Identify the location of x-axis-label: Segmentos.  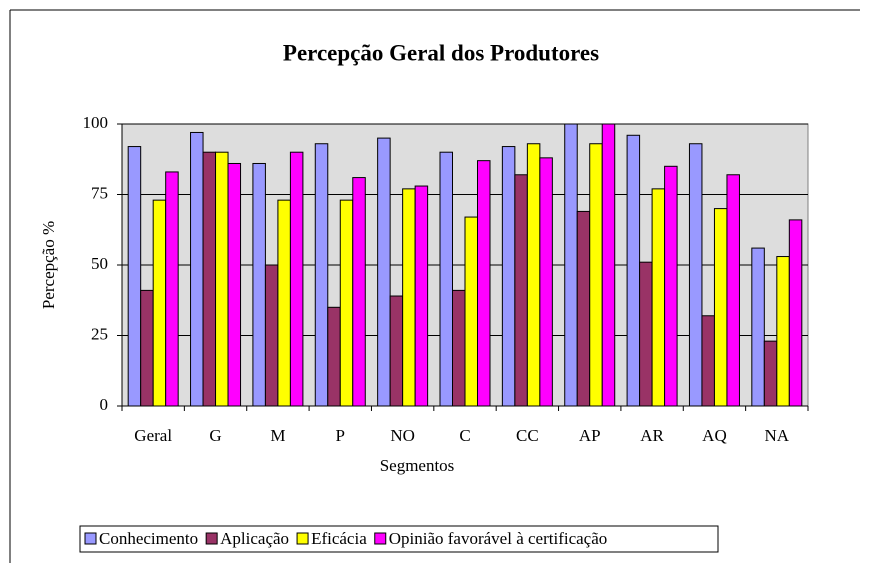
(417, 465).